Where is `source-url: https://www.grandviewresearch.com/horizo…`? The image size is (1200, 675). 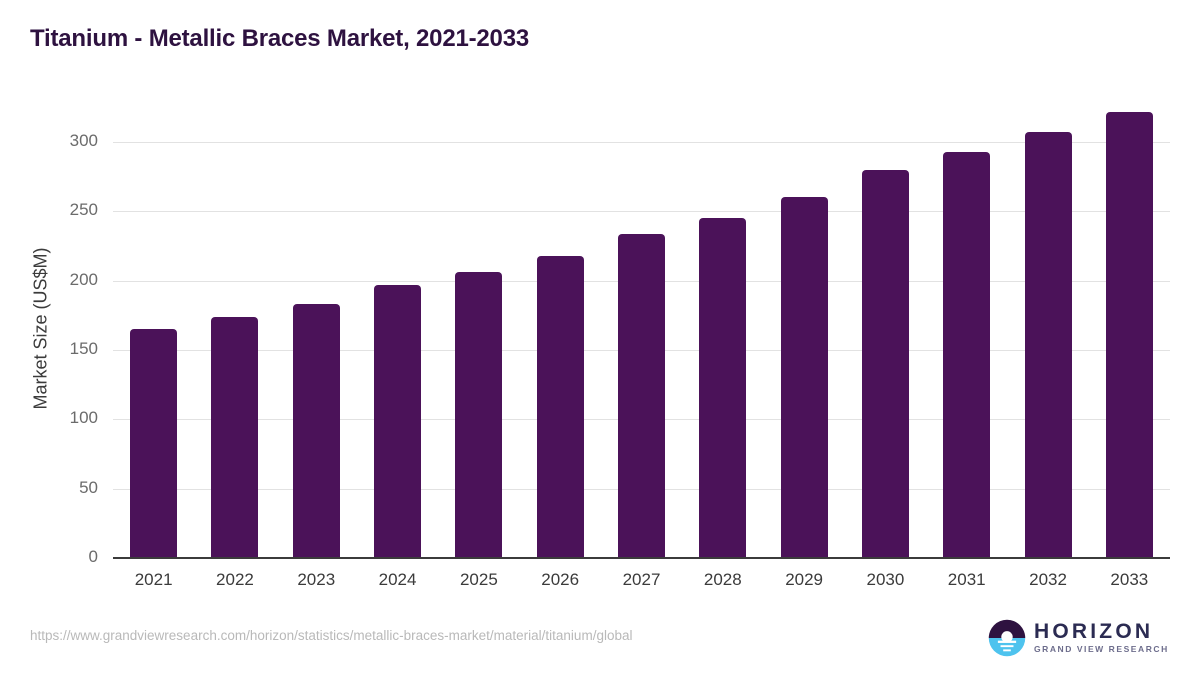 source-url: https://www.grandviewresearch.com/horizo… is located at coordinates (331, 635).